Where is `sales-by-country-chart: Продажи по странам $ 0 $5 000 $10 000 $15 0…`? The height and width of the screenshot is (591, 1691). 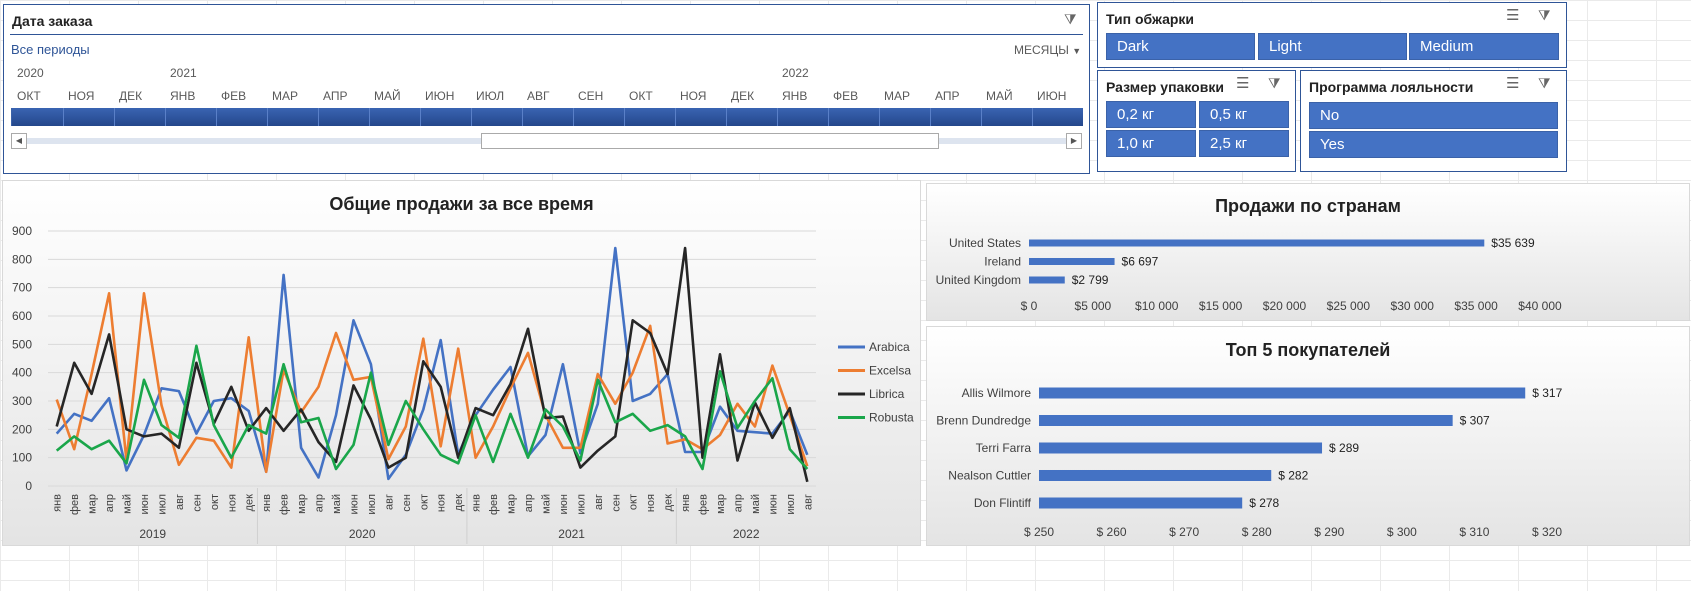 sales-by-country-chart: Продажи по странам $ 0 $5 000 $10 000 $15 0… is located at coordinates (1308, 252).